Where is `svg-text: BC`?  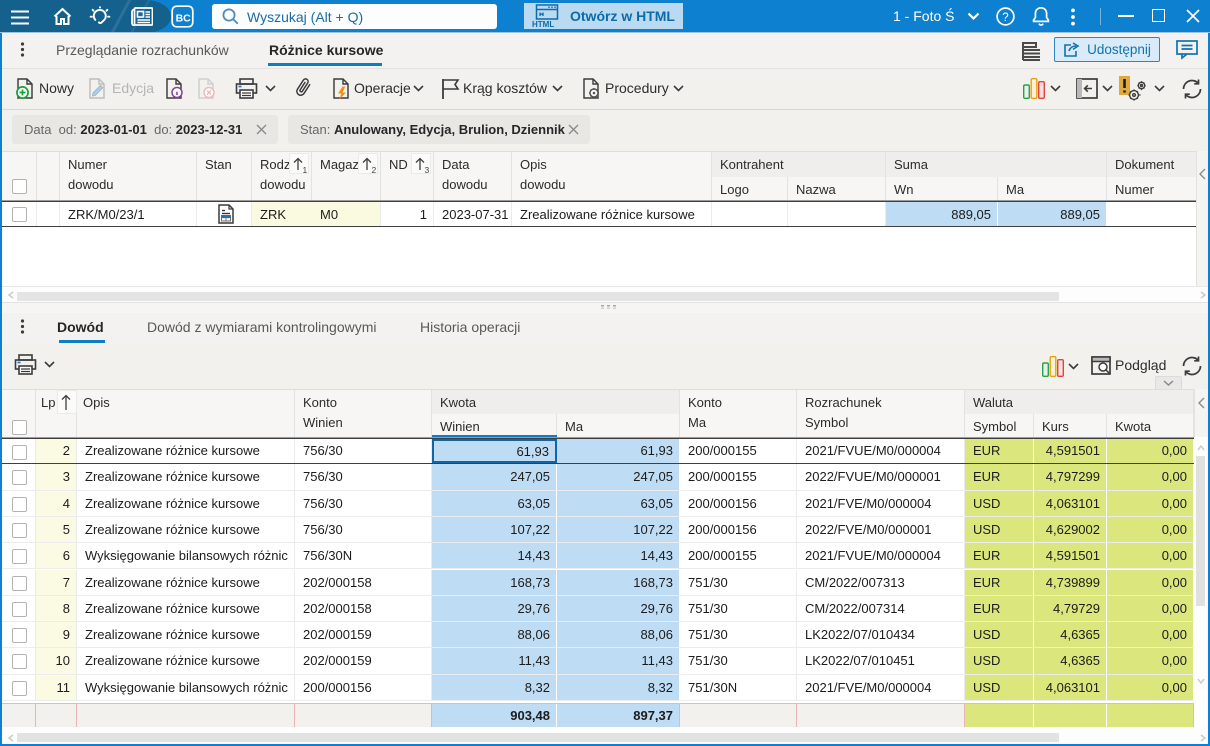
svg-text: BC is located at coordinates (184, 19).